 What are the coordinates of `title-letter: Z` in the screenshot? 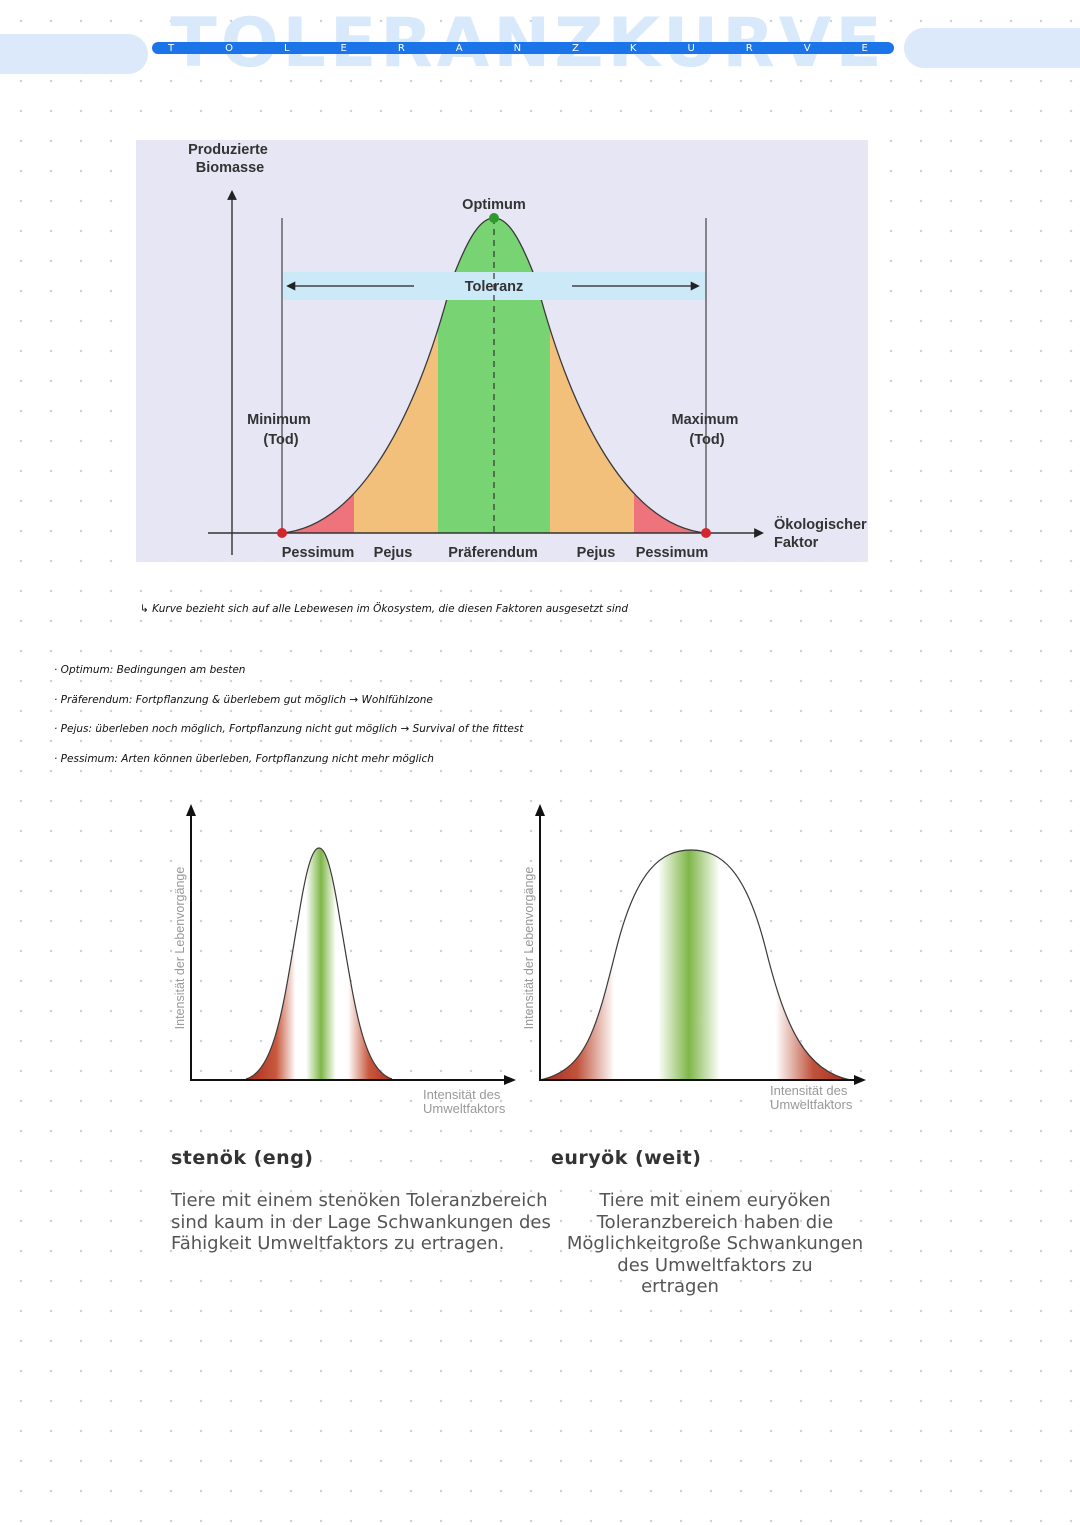 It's located at (575, 48).